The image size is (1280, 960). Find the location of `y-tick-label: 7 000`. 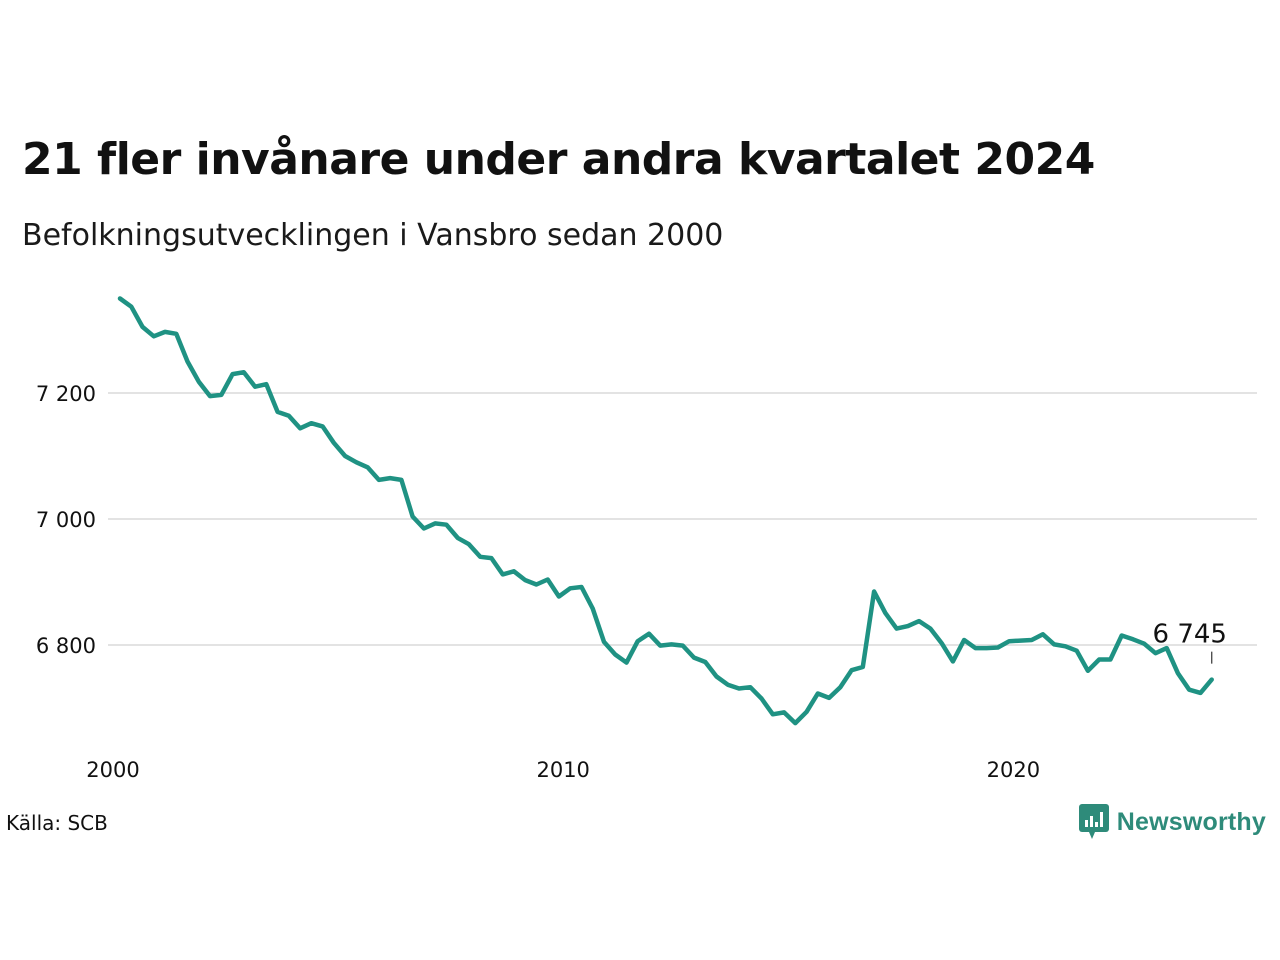

y-tick-label: 7 000 is located at coordinates (66, 520).